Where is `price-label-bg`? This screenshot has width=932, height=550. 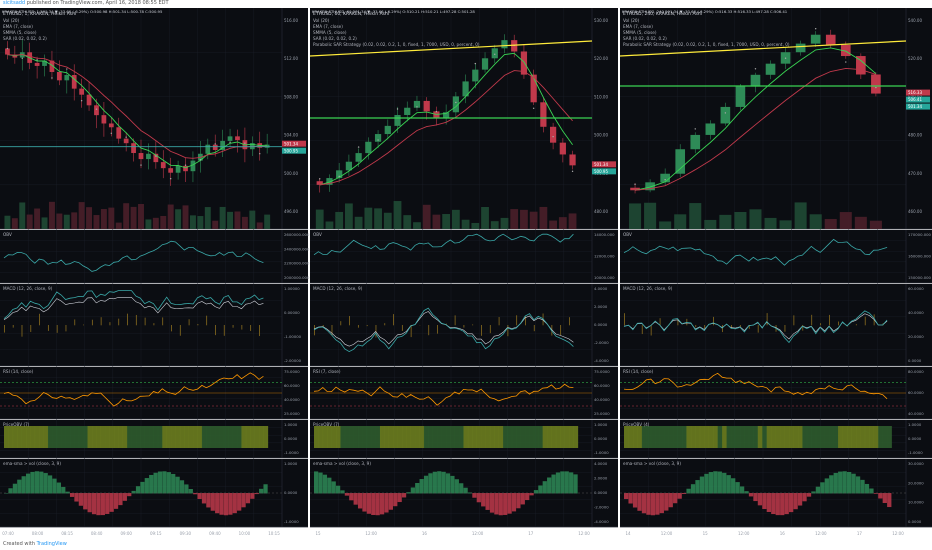
price-label-bg is located at coordinates (918, 99).